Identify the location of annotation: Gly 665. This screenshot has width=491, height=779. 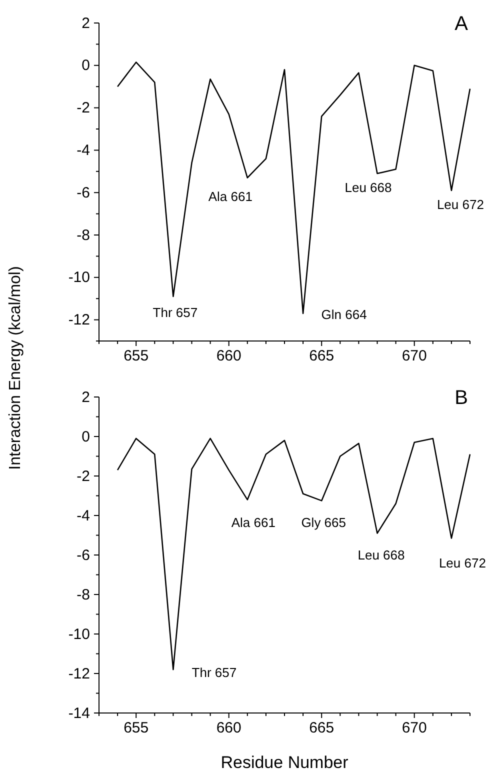
(323, 522).